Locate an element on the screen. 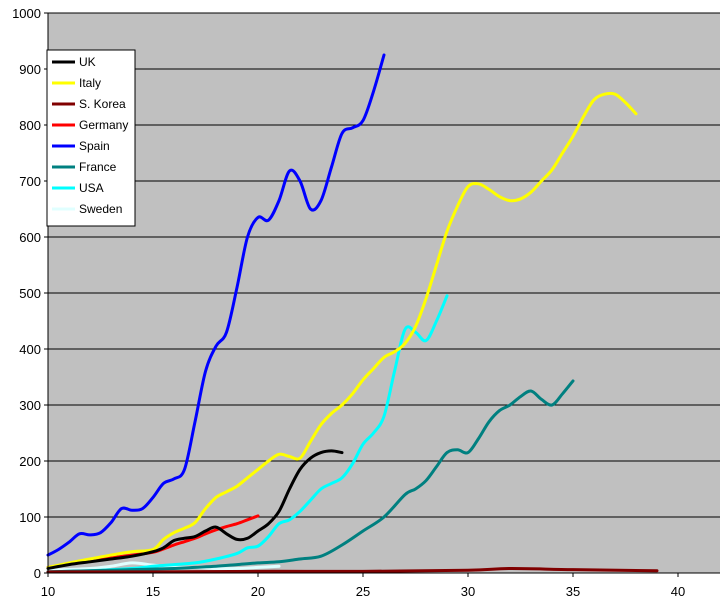 The image size is (720, 609). y-tick-label: 400 is located at coordinates (30, 349).